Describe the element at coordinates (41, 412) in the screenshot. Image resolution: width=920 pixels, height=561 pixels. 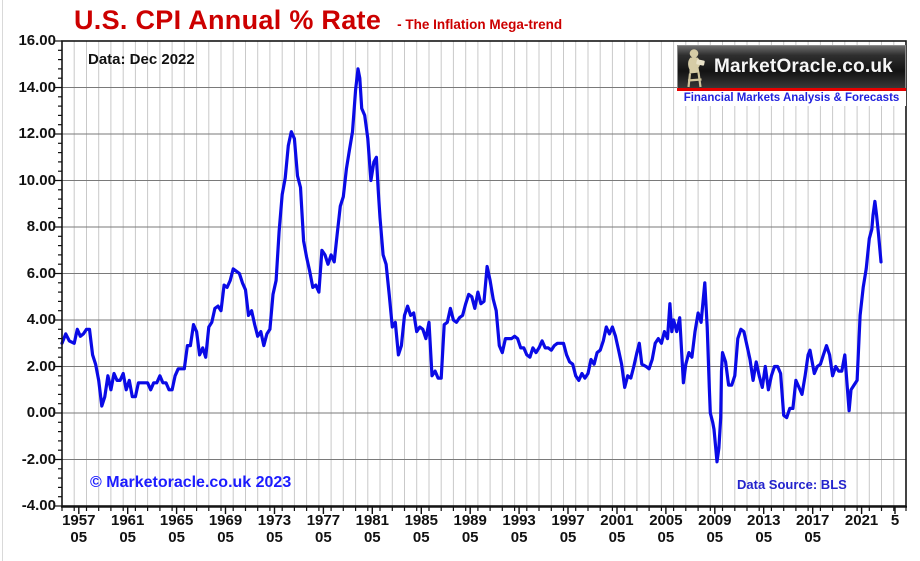
I see `y-axis-label: 0.00` at that location.